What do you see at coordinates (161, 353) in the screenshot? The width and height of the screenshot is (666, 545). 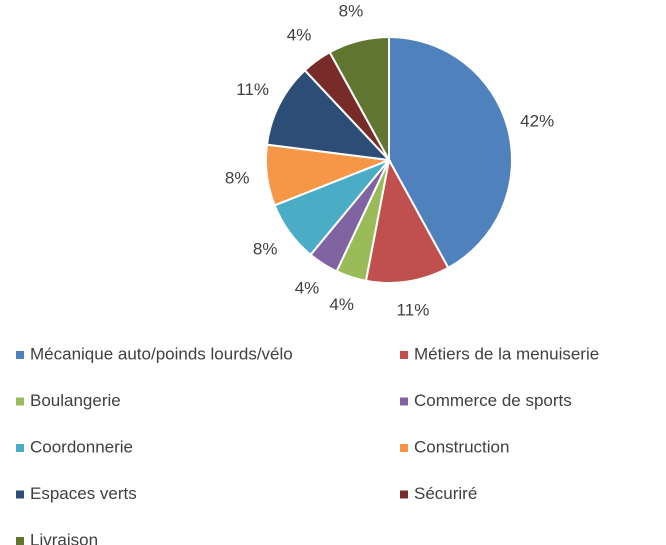 I see `legend-label: Mécanique auto/poinds lourds/vélo` at bounding box center [161, 353].